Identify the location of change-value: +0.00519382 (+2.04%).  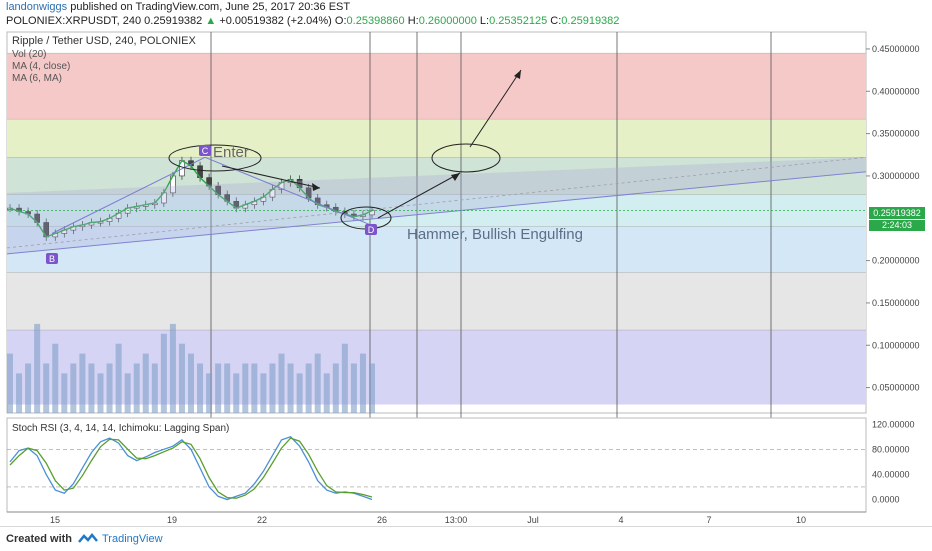
(275, 21).